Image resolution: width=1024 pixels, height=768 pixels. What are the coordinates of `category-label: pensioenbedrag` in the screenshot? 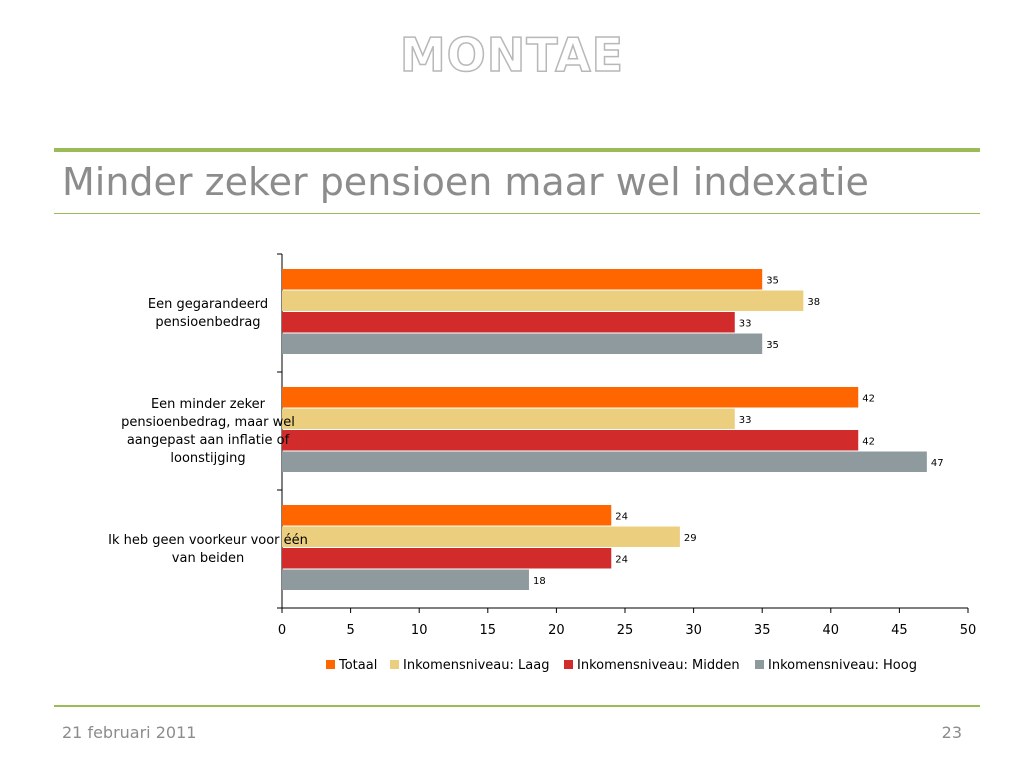 It's located at (207, 322).